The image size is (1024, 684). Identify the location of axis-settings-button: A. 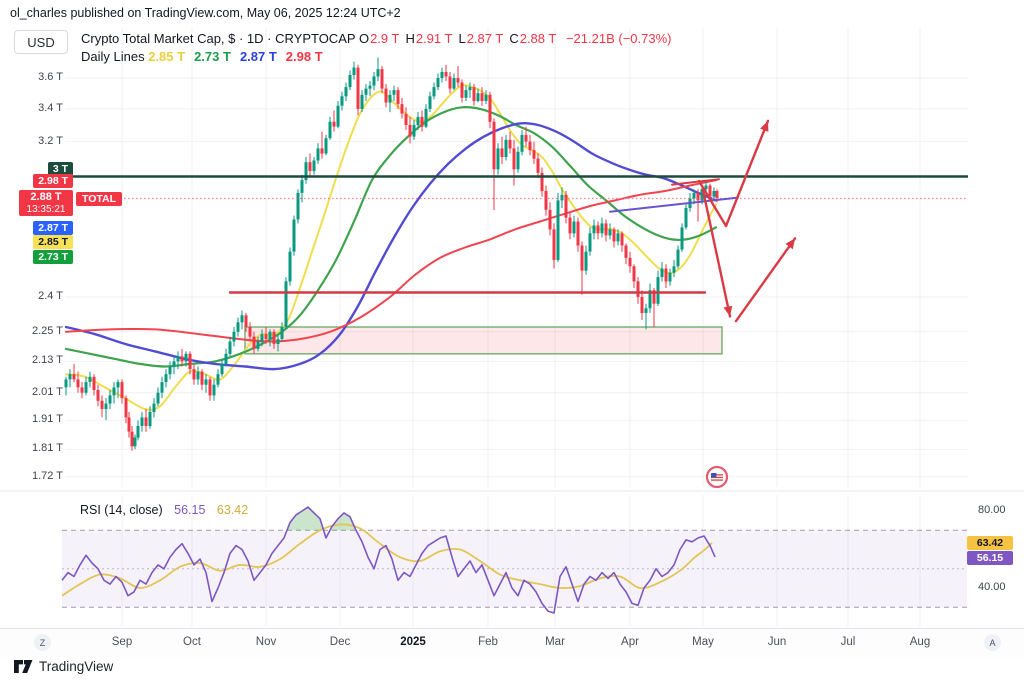
(992, 642).